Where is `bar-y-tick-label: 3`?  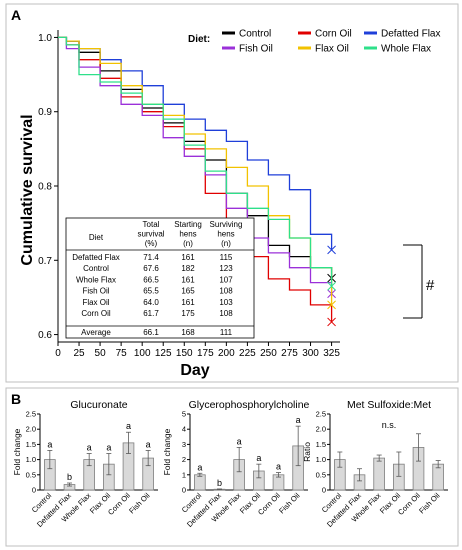
bar-y-tick-label: 3 is located at coordinates (184, 444).